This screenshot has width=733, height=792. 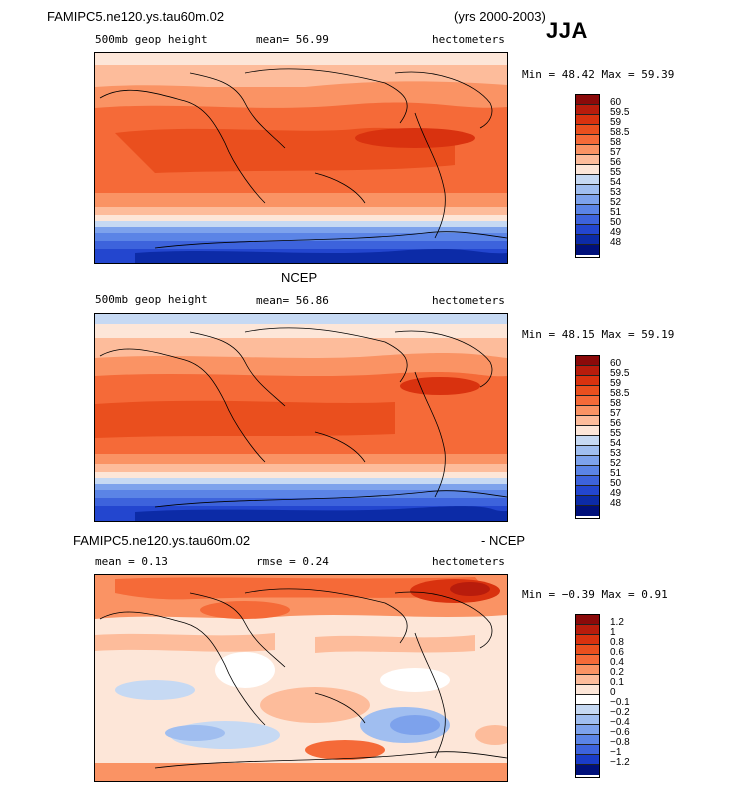 I want to click on panel1-units: hectometers, so click(x=468, y=39).